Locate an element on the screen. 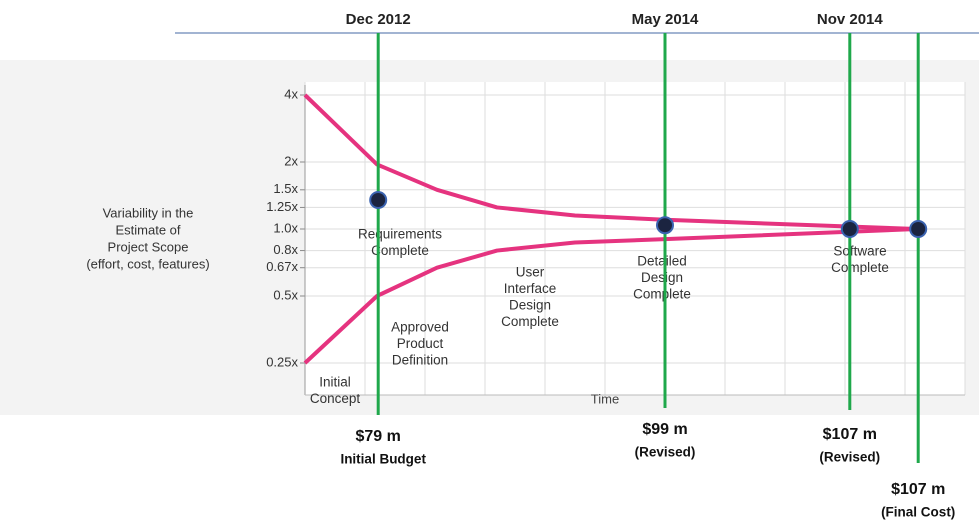 This screenshot has width=979, height=521. milestone-date: Nov 2014 is located at coordinates (850, 19).